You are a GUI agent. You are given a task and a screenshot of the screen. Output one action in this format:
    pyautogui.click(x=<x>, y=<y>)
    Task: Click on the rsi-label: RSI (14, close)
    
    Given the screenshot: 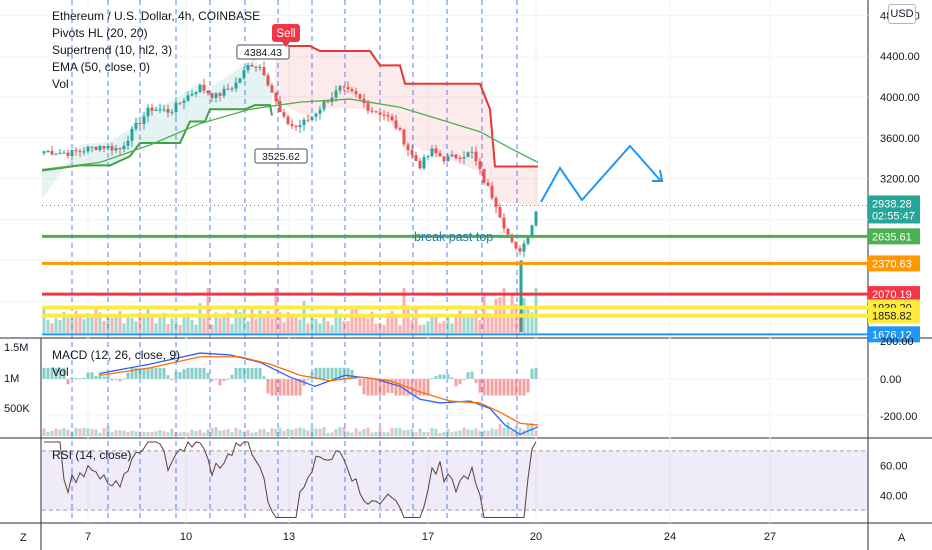 What is the action you would take?
    pyautogui.click(x=92, y=455)
    